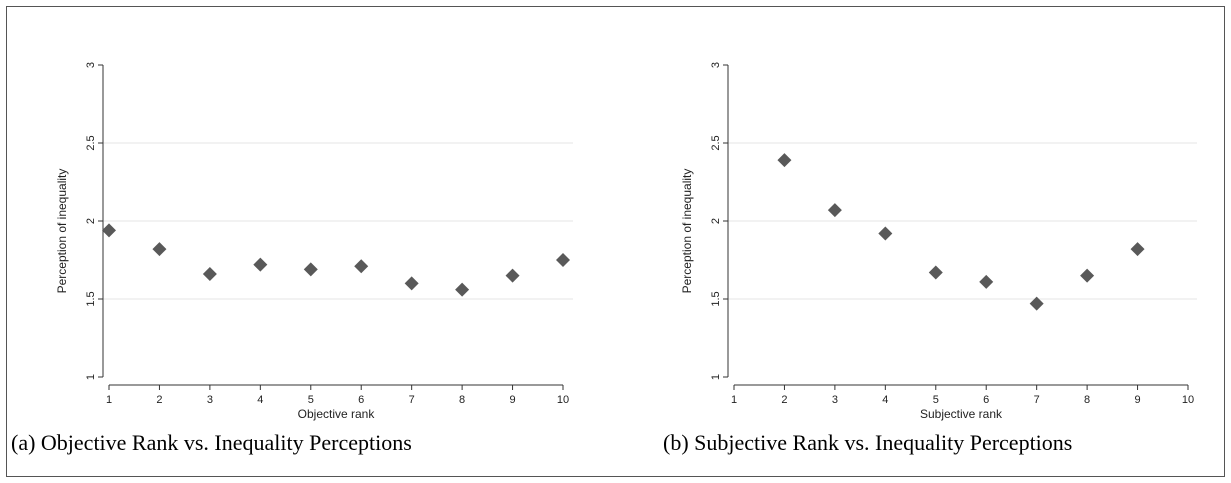  What do you see at coordinates (784, 400) in the screenshot?
I see `x-tick-label-b: 2` at bounding box center [784, 400].